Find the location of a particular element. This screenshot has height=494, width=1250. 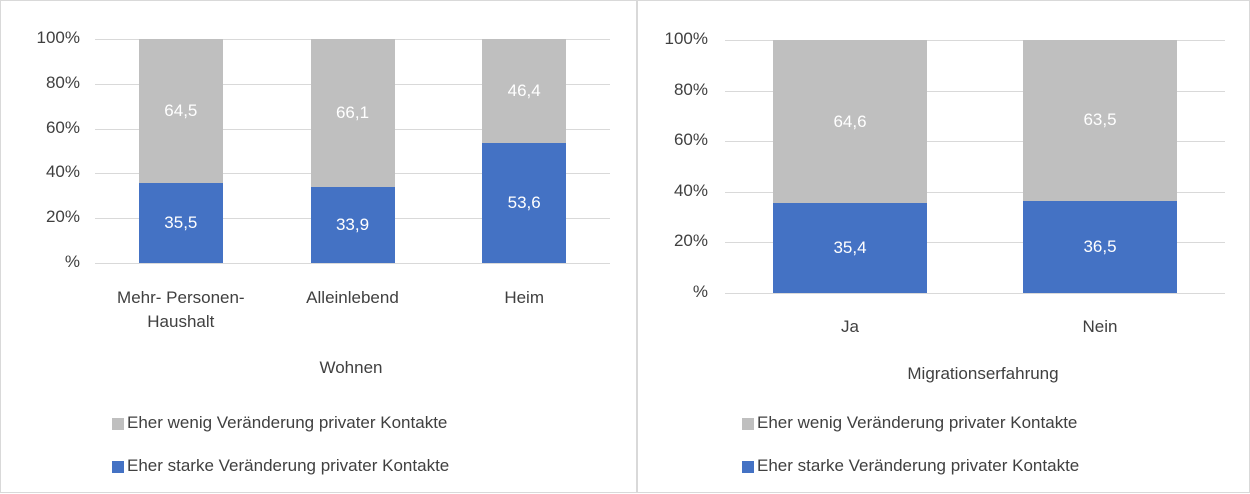

x-axis-title: Wohnen is located at coordinates (351, 367).